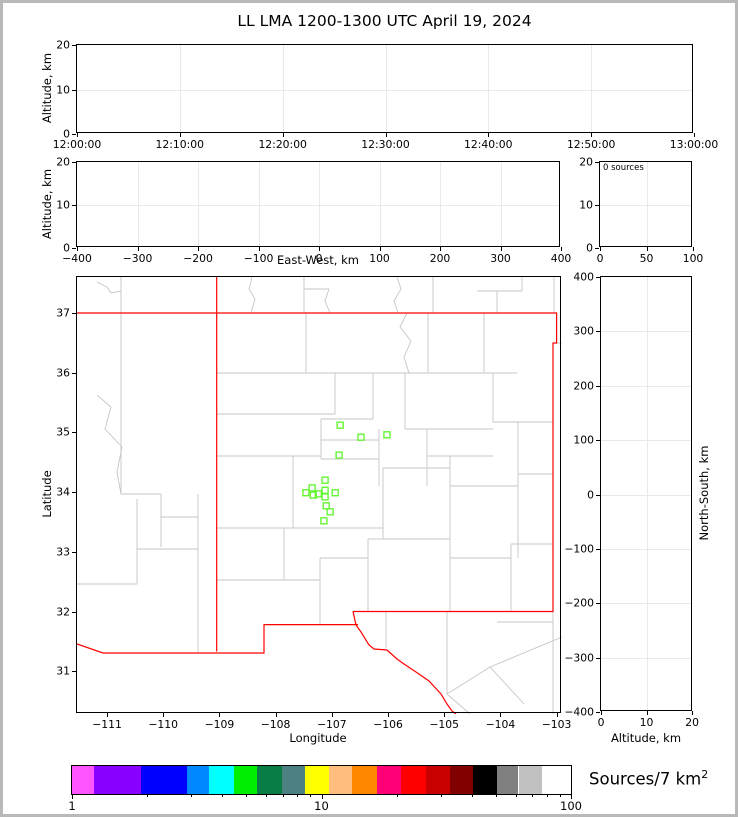 The image size is (738, 817). I want to click on x-tick-label: −108, so click(275, 724).